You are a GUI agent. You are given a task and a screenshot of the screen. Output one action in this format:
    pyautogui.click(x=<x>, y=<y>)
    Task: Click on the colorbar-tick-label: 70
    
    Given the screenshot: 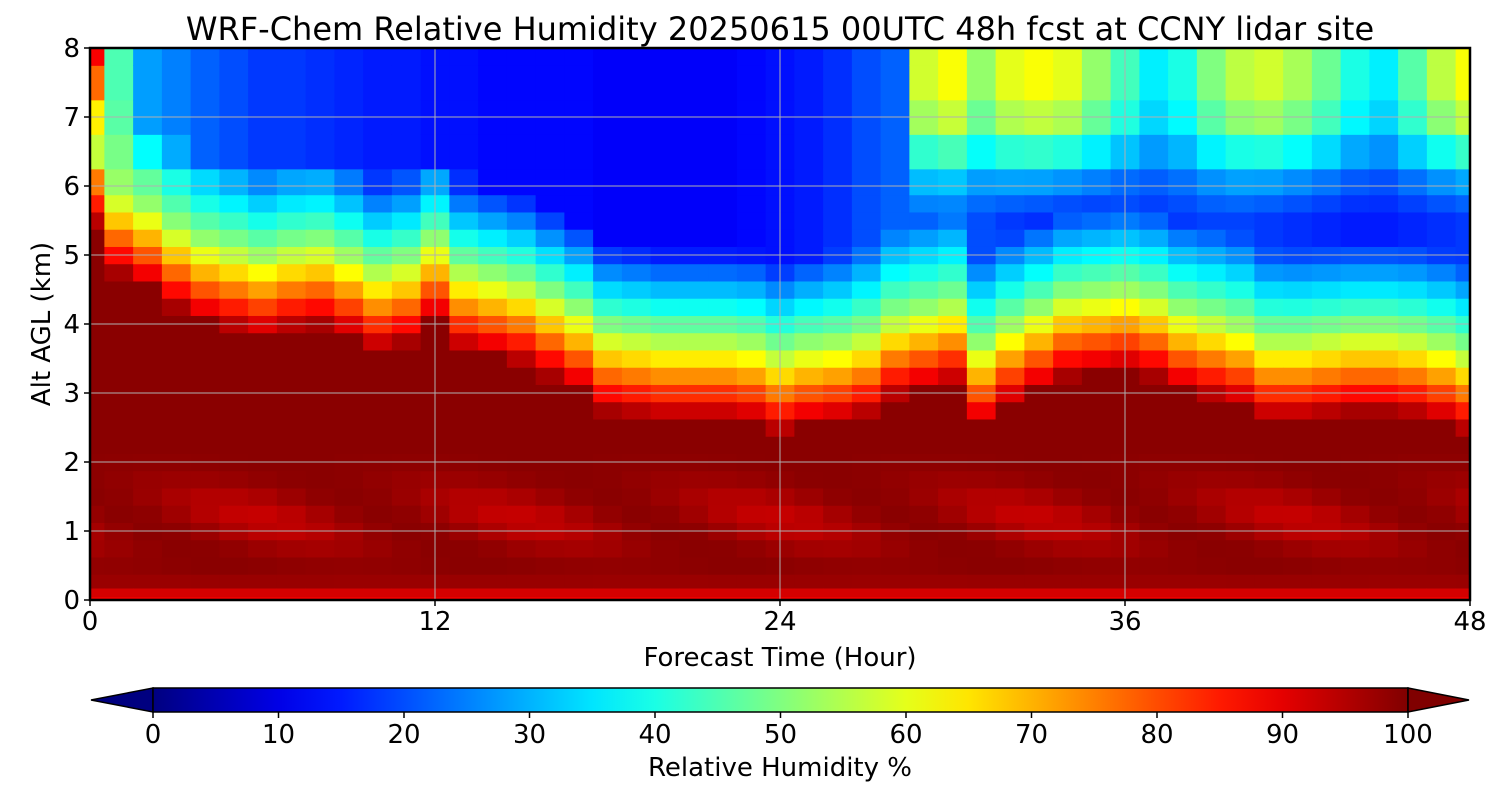 What is the action you would take?
    pyautogui.click(x=1031, y=735)
    